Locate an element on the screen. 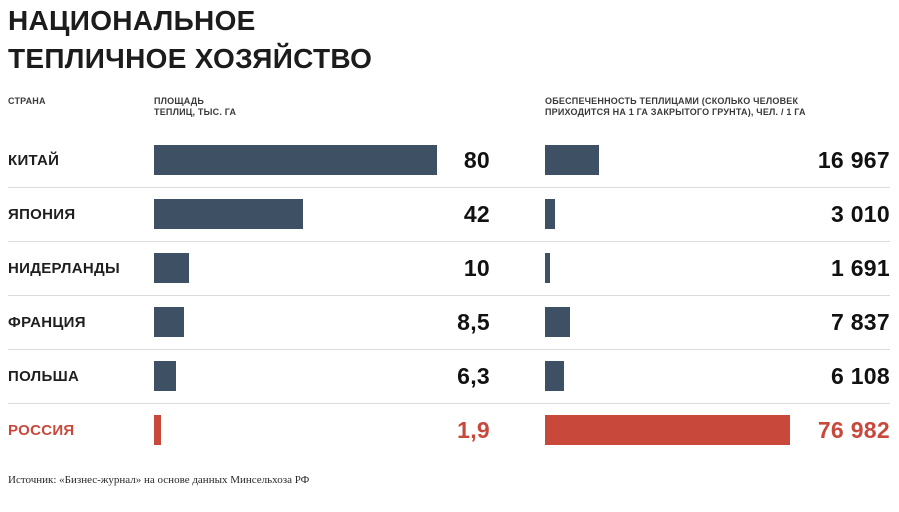 The height and width of the screenshot is (512, 899). page-title-line1: НАЦИОНАЛЬНОЕ is located at coordinates (132, 20).